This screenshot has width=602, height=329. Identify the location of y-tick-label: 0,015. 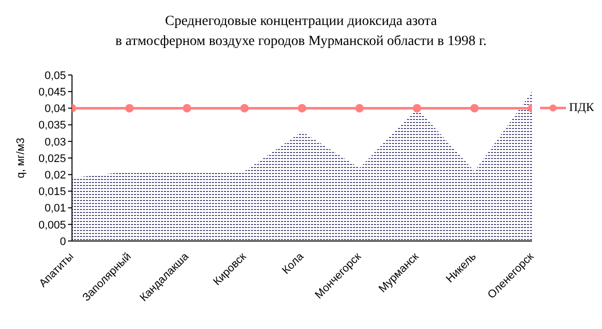
(52, 192).